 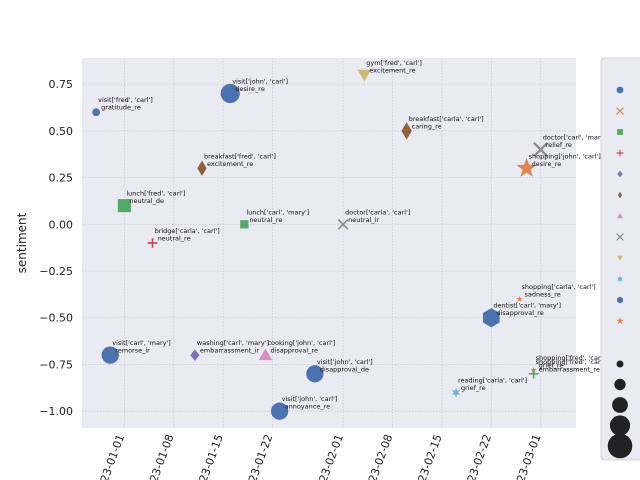 What do you see at coordinates (571, 362) in the screenshot?
I see `point-label: shopping['fred', 'carl'] grief_re` at bounding box center [571, 362].